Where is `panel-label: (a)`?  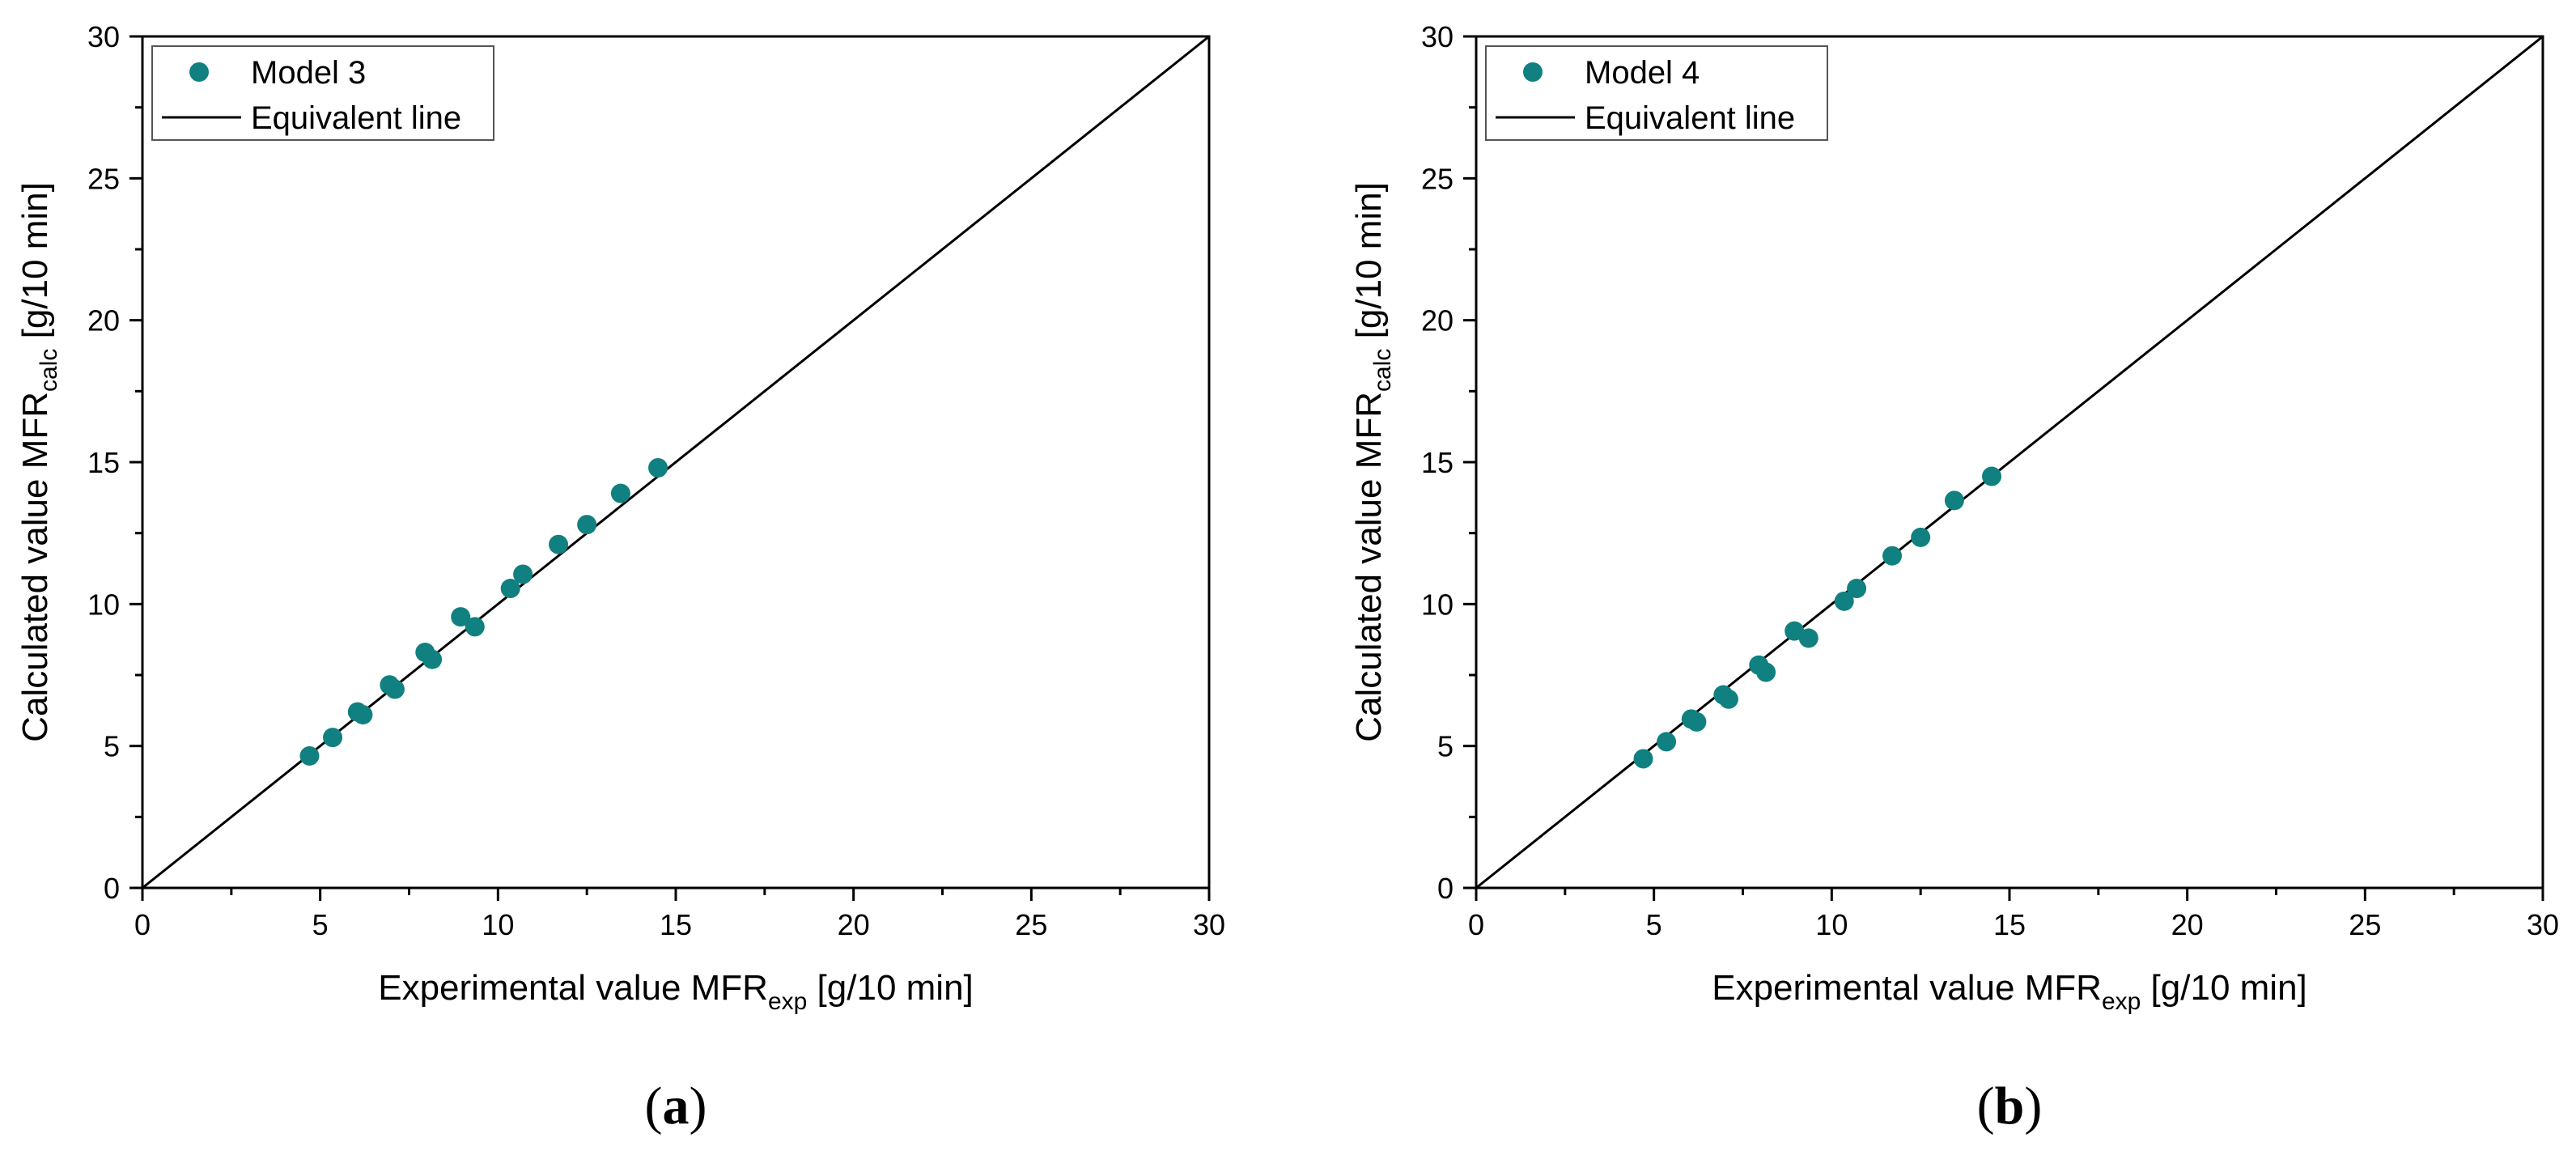
panel-label: (a) is located at coordinates (676, 1106).